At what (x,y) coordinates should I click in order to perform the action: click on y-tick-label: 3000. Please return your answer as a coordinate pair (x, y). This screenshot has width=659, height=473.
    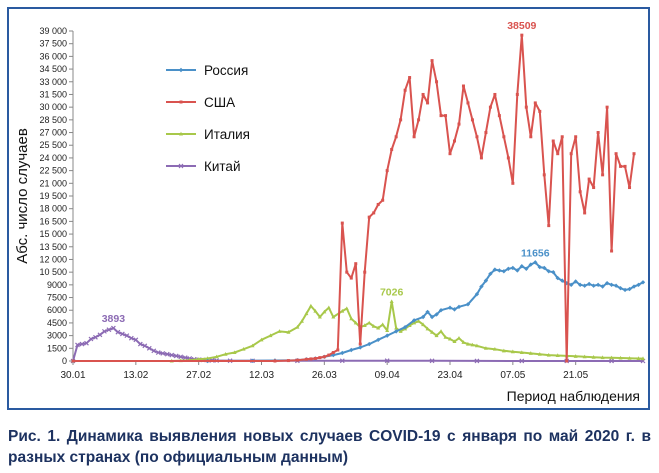
    Looking at the image, I should click on (57, 336).